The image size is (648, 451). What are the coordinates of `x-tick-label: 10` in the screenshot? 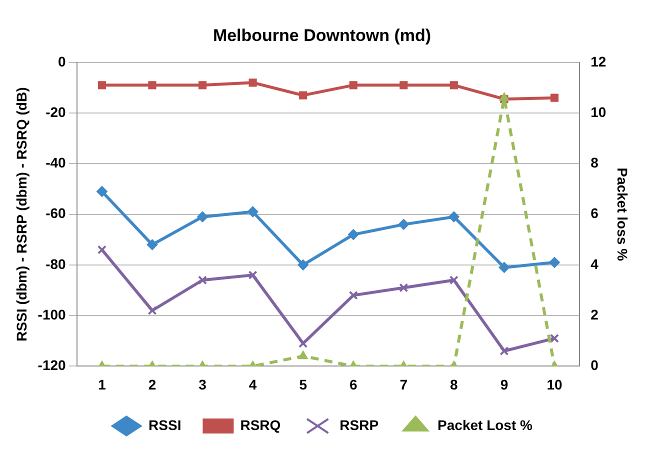 It's located at (554, 384).